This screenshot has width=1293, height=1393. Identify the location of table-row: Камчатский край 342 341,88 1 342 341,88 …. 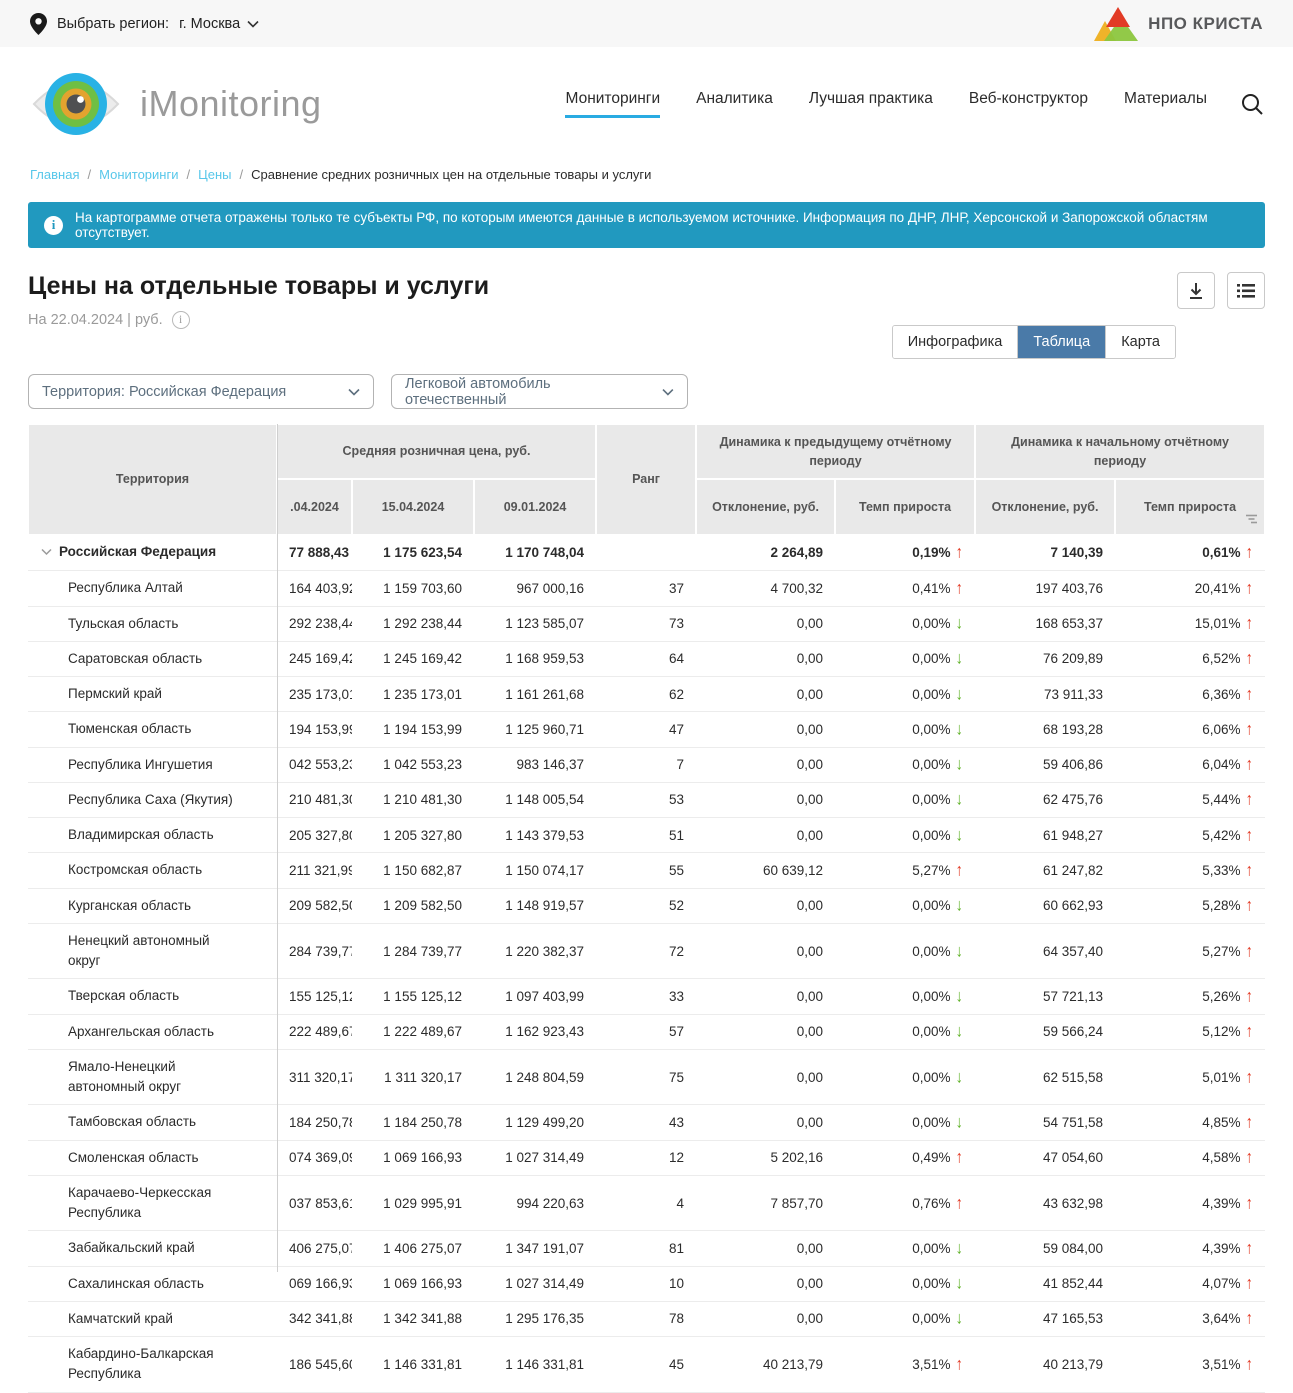
(647, 1319).